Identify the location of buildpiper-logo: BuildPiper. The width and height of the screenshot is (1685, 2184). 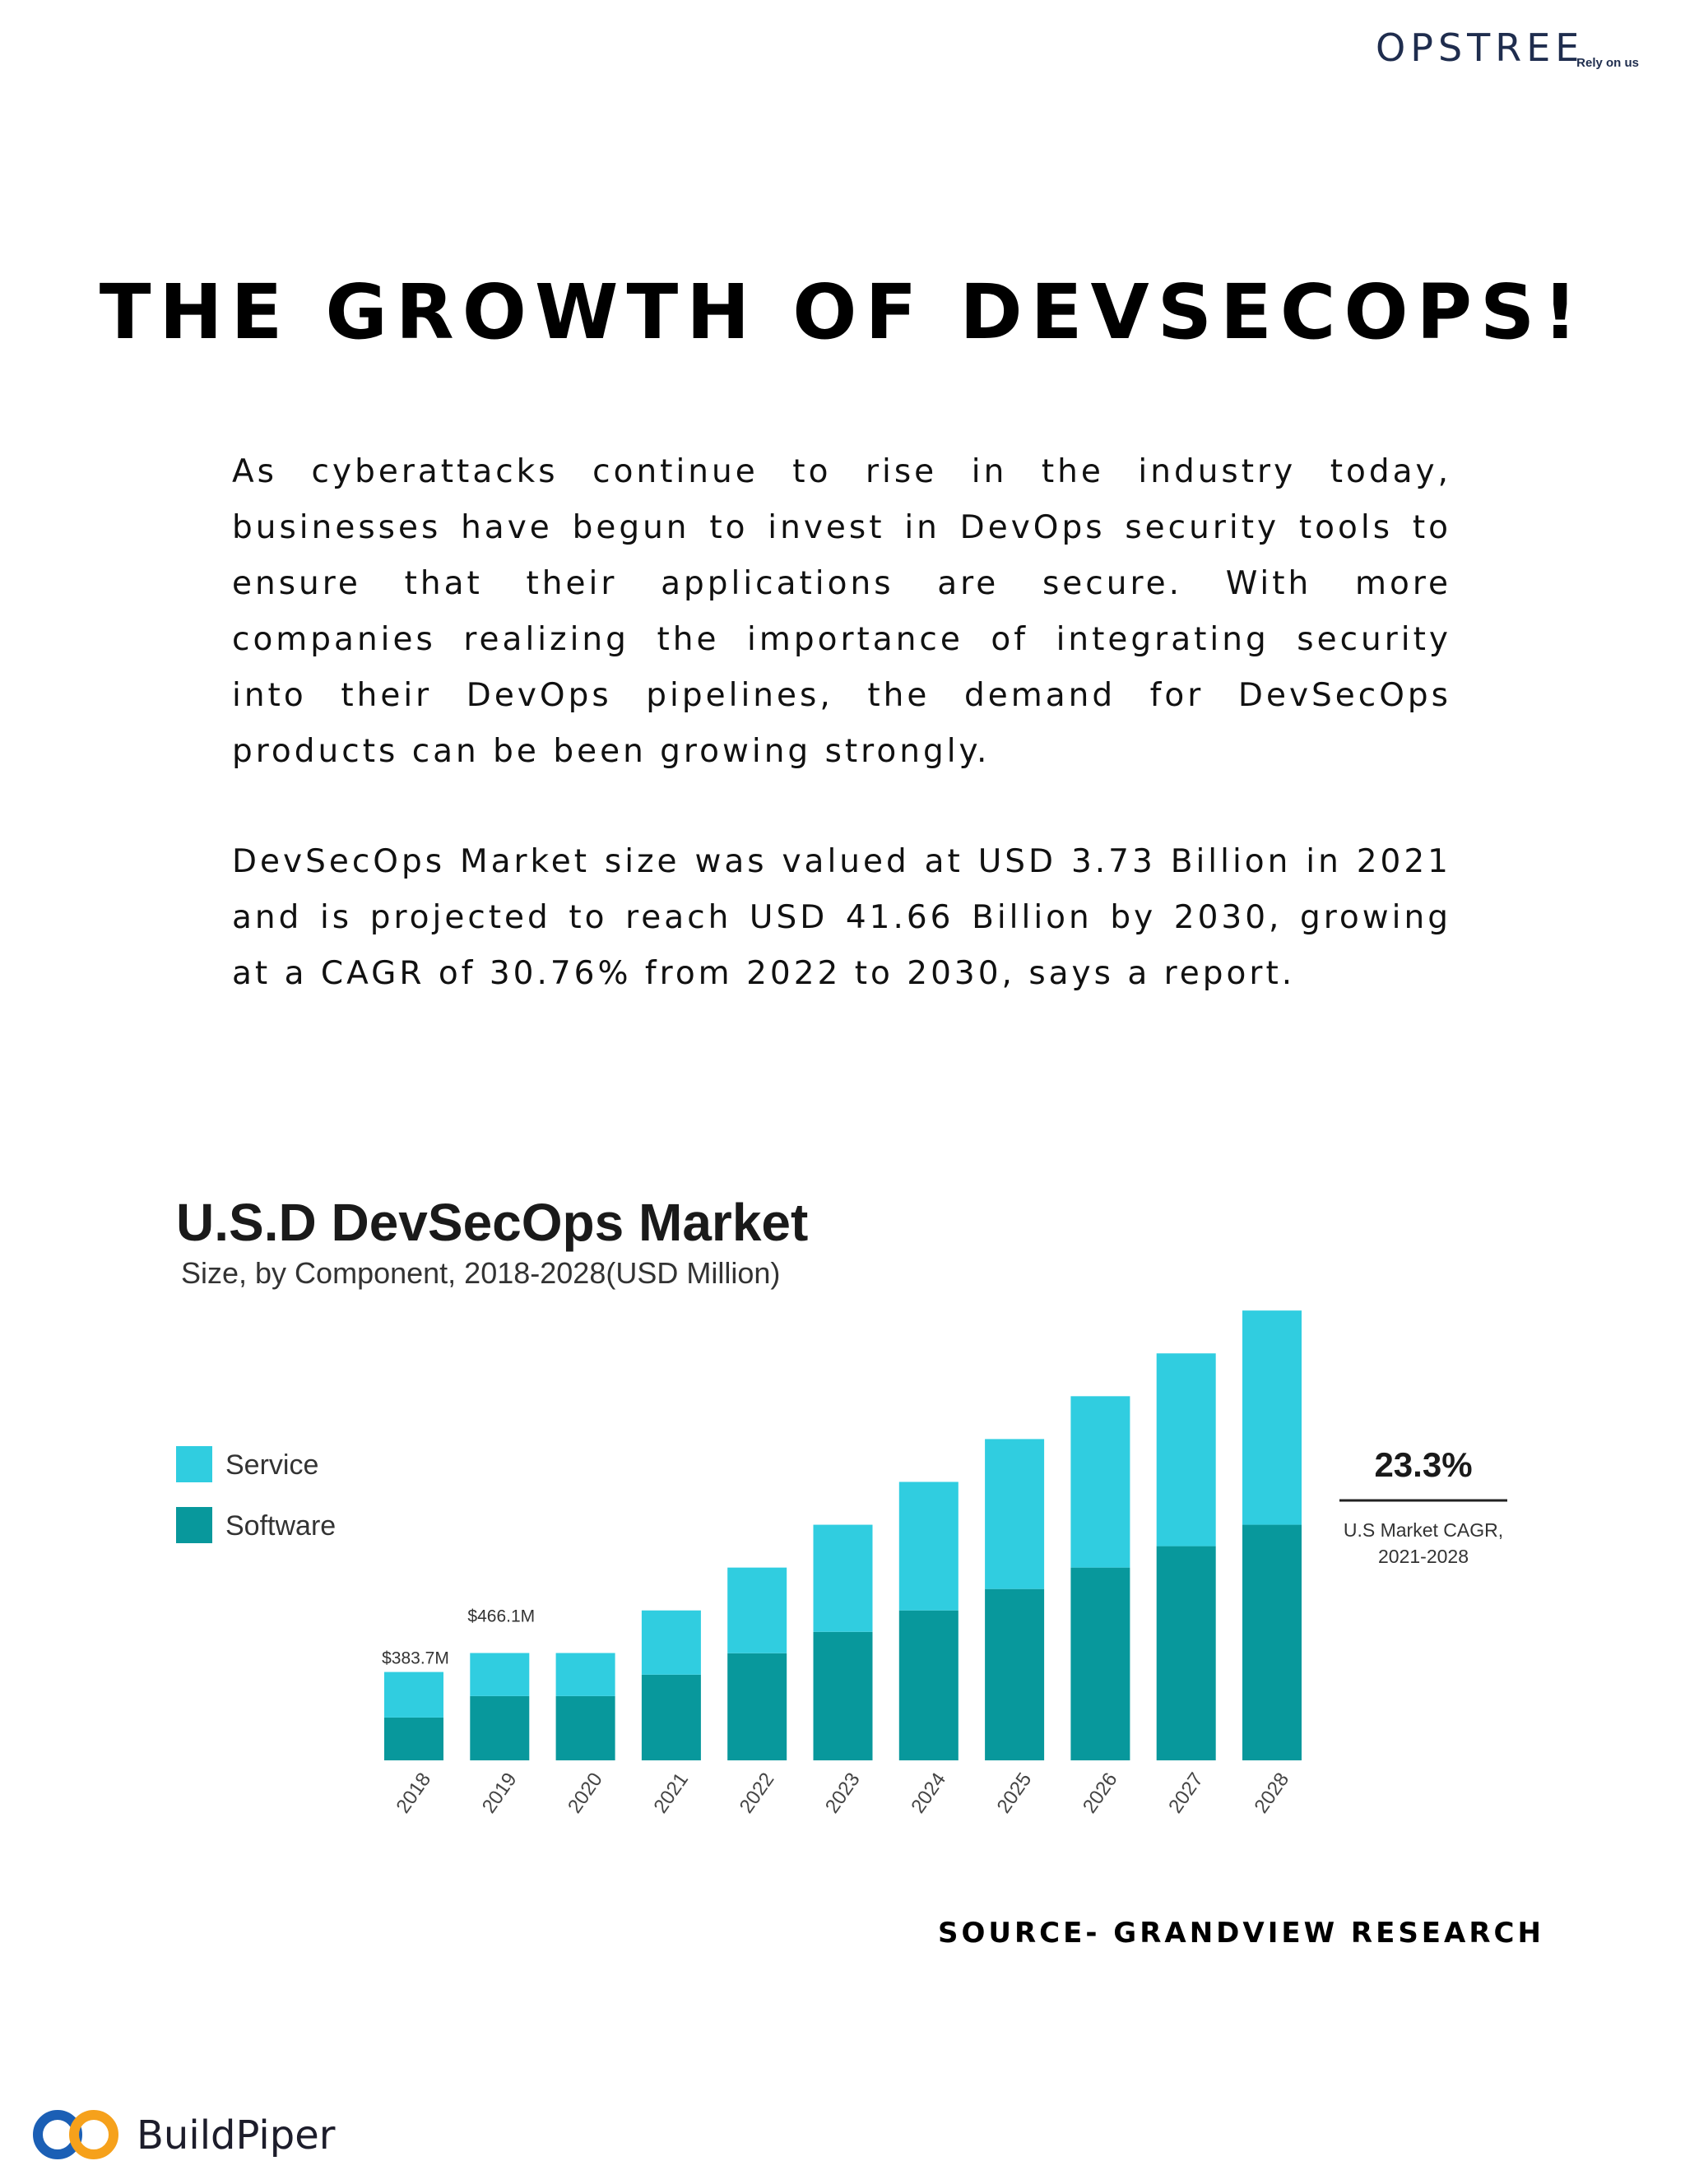
(201, 2134).